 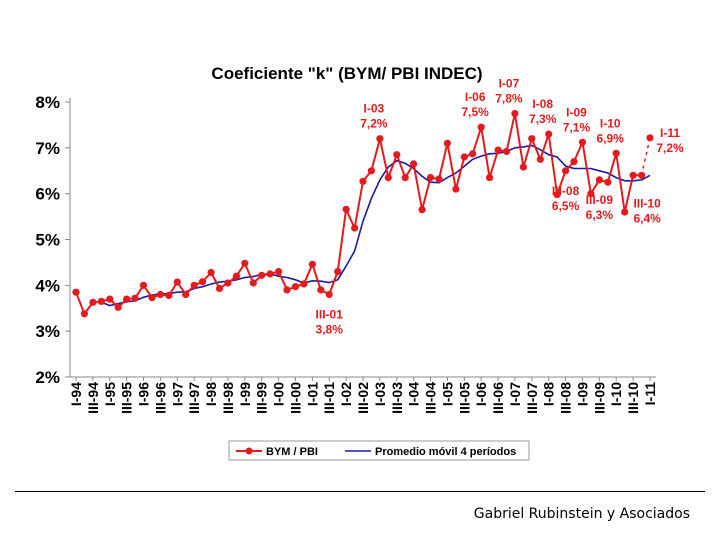 I want to click on x-tick-label: I-10, so click(x=616, y=394).